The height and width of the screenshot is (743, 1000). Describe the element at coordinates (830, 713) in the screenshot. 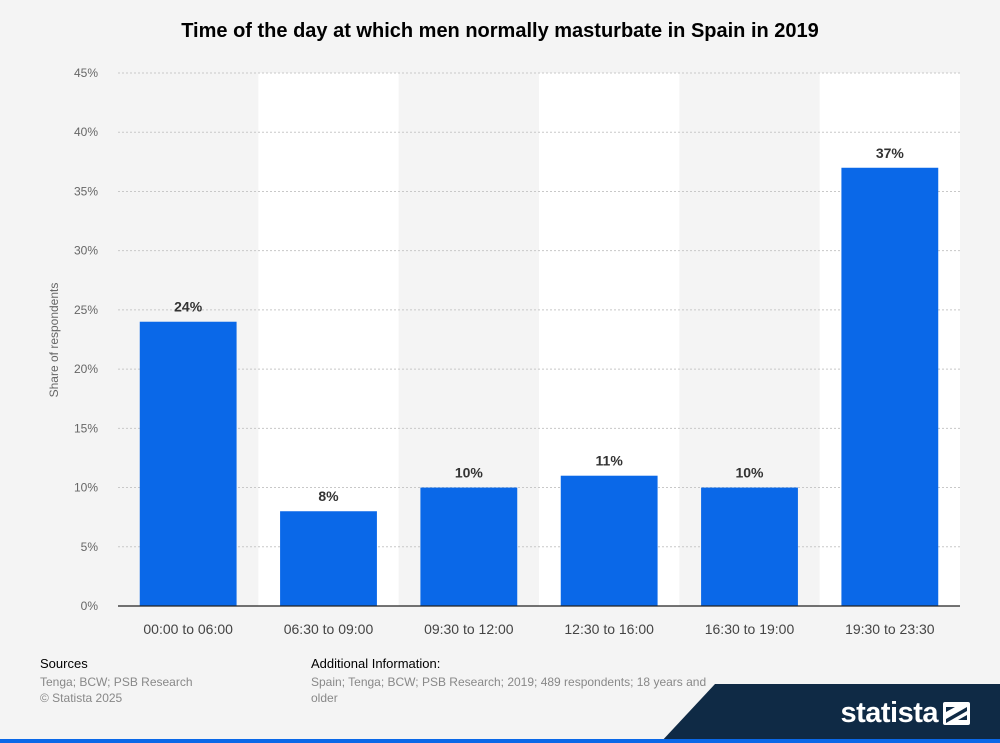

I see `brand-banner` at that location.